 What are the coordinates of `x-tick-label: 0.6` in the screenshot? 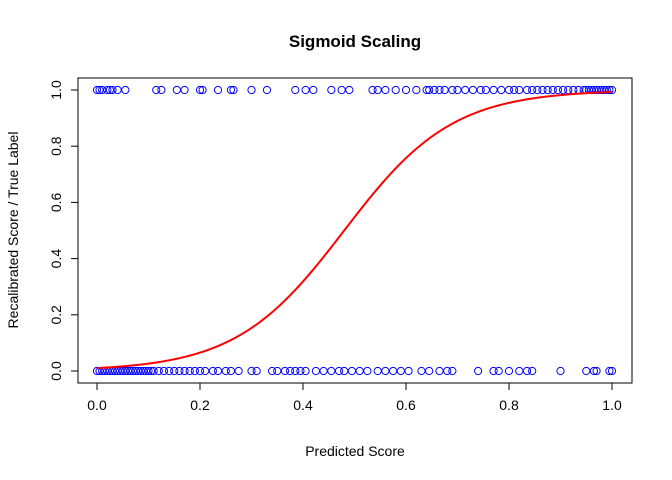 It's located at (406, 405).